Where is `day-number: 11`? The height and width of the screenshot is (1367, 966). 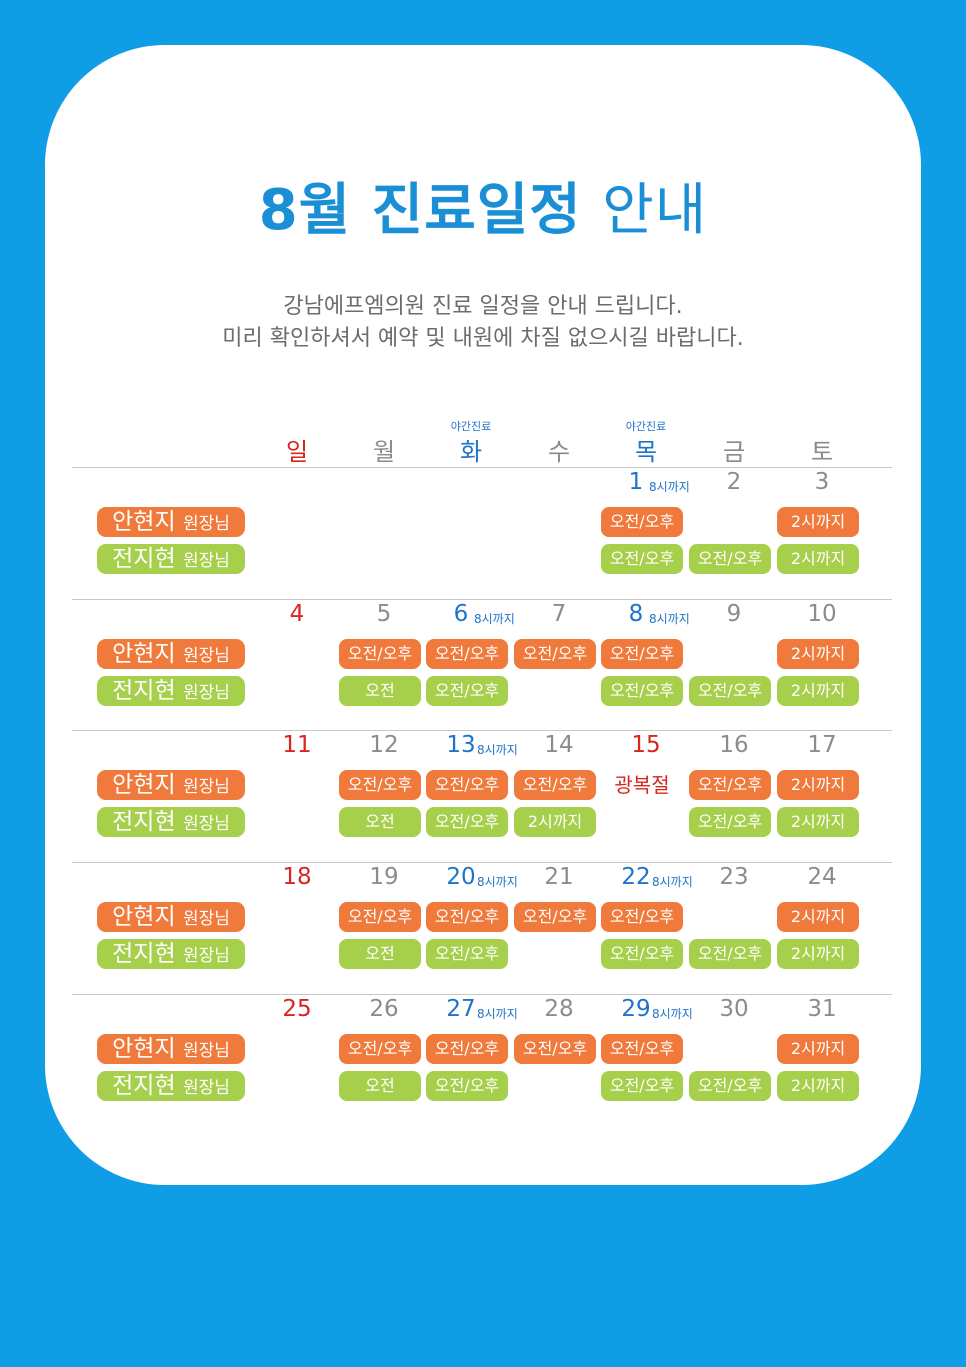 day-number: 11 is located at coordinates (297, 745).